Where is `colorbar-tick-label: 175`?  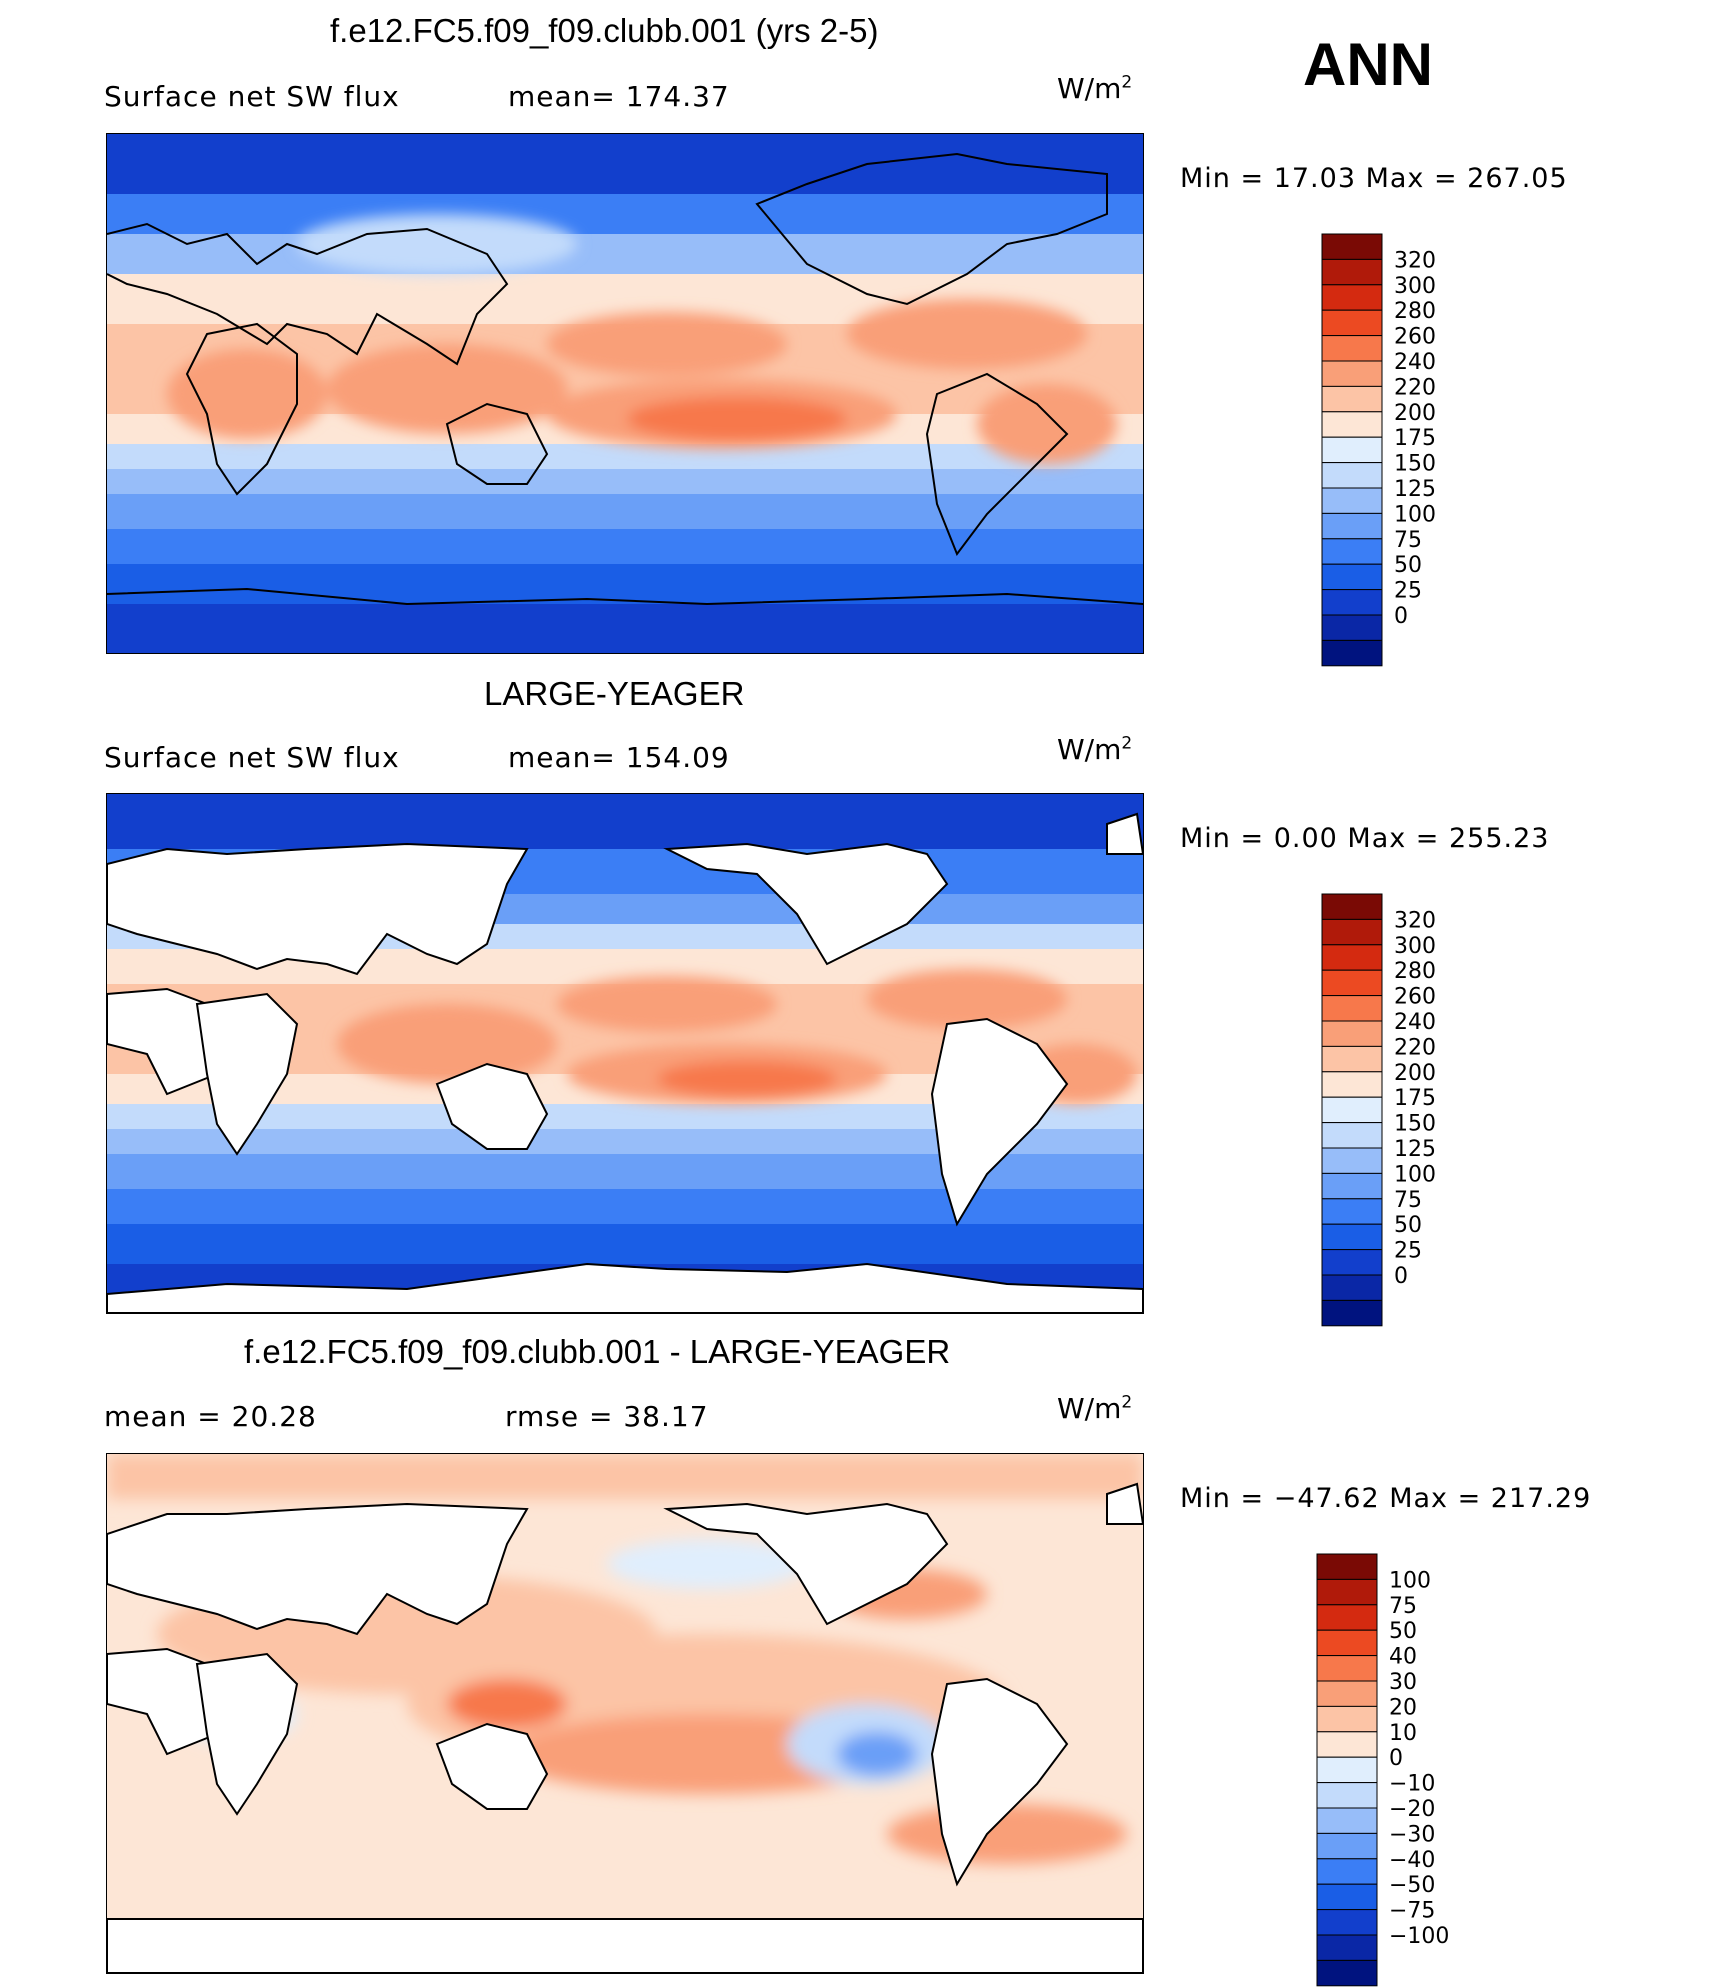
colorbar-tick-label: 175 is located at coordinates (1415, 1098).